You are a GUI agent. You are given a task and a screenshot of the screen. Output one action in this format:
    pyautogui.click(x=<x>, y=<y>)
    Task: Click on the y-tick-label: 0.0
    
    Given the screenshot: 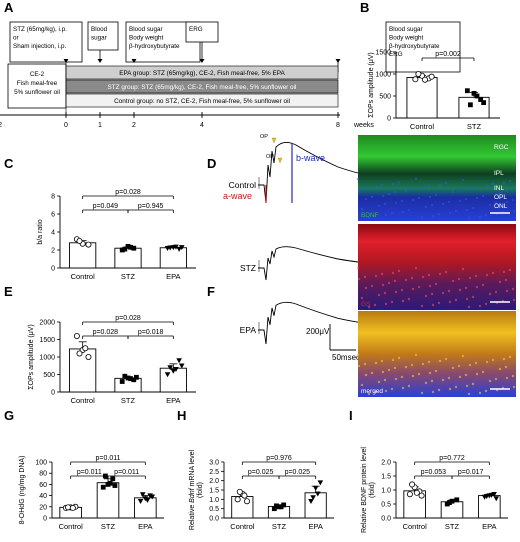 What is the action you would take?
    pyautogui.click(x=386, y=519)
    